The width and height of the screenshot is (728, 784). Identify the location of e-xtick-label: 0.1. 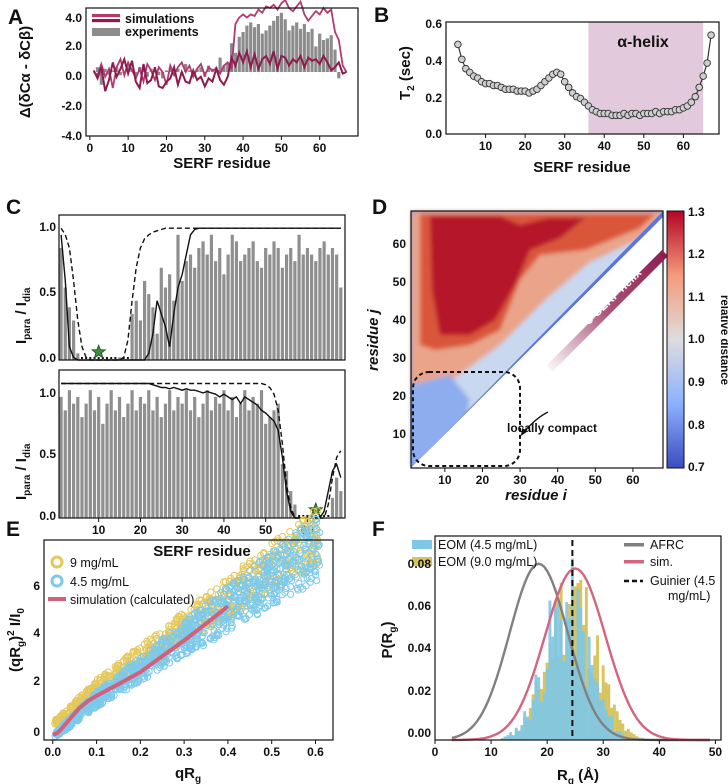
(96, 752).